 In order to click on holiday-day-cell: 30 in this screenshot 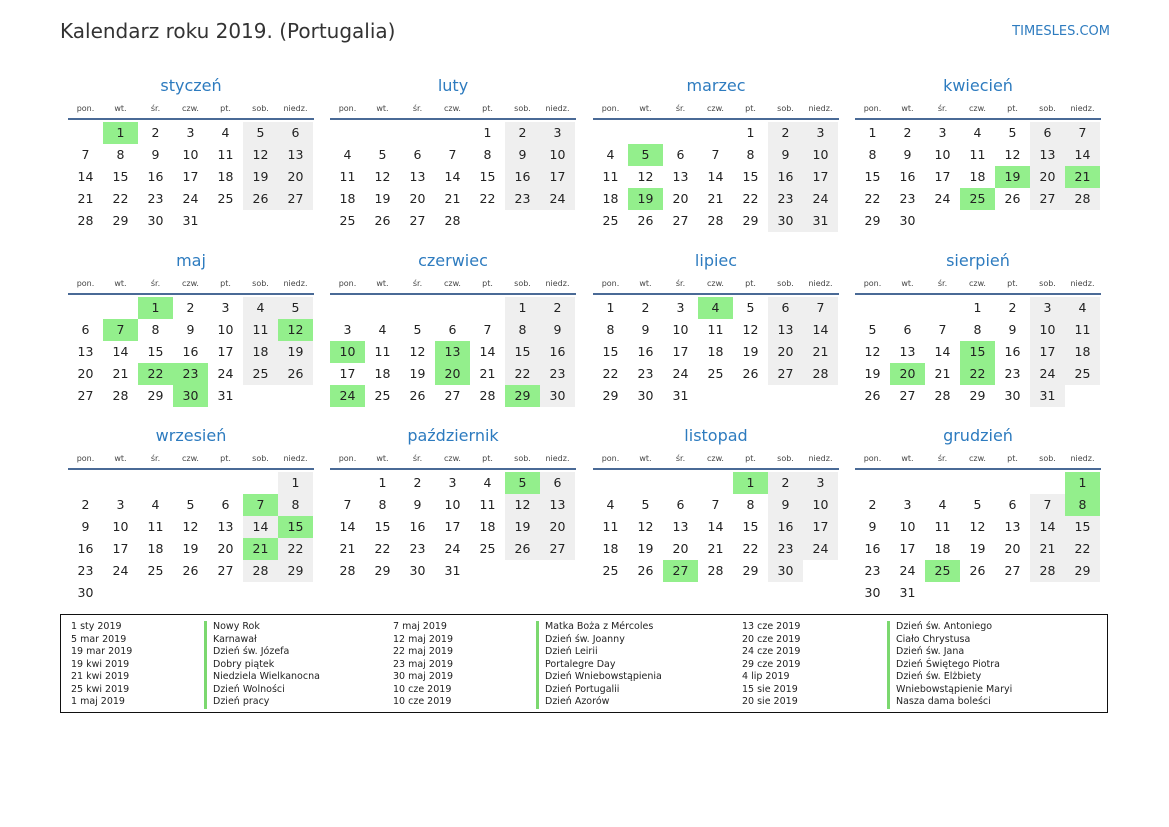, I will do `click(190, 396)`.